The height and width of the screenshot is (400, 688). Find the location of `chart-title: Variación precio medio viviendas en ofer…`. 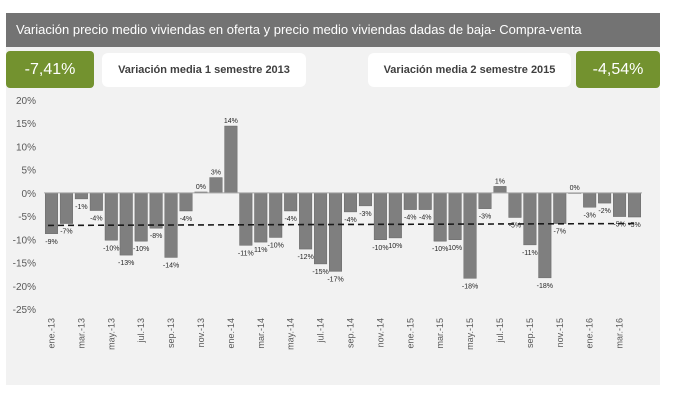

chart-title: Variación precio medio viviendas en ofer… is located at coordinates (299, 29).